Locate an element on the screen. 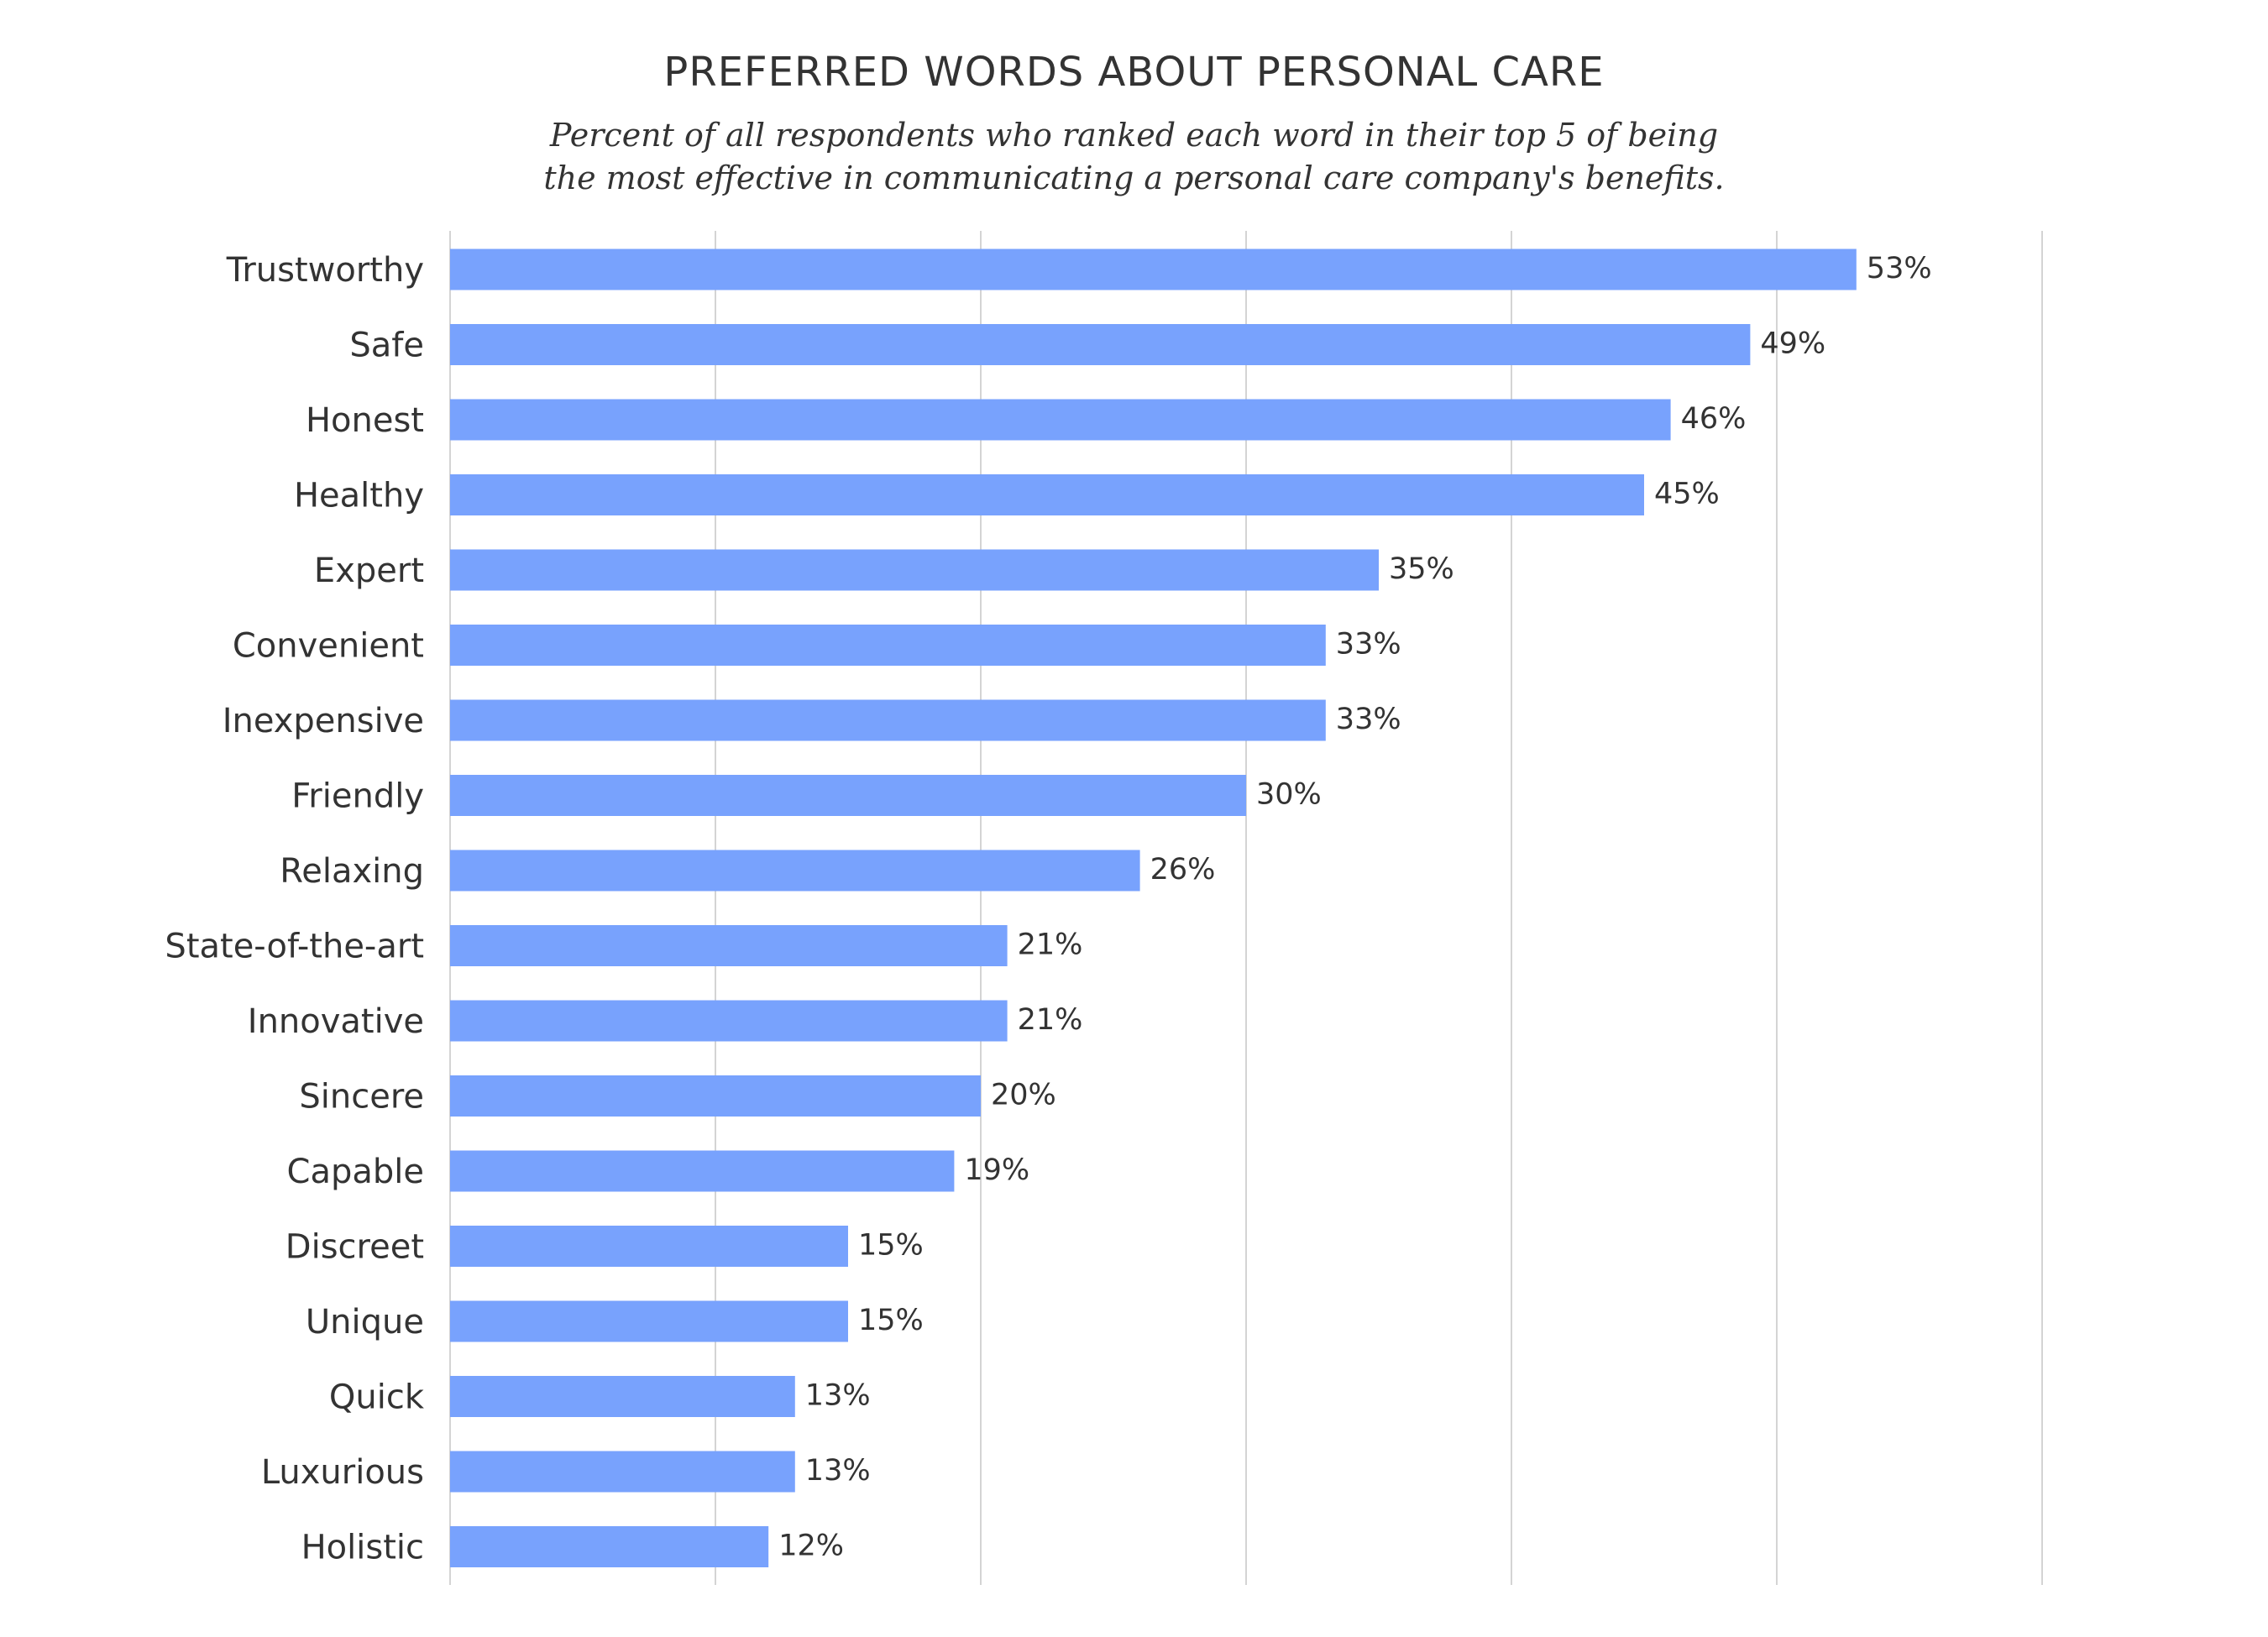 The height and width of the screenshot is (1637, 2268). category-label: Luxurious is located at coordinates (342, 1472).